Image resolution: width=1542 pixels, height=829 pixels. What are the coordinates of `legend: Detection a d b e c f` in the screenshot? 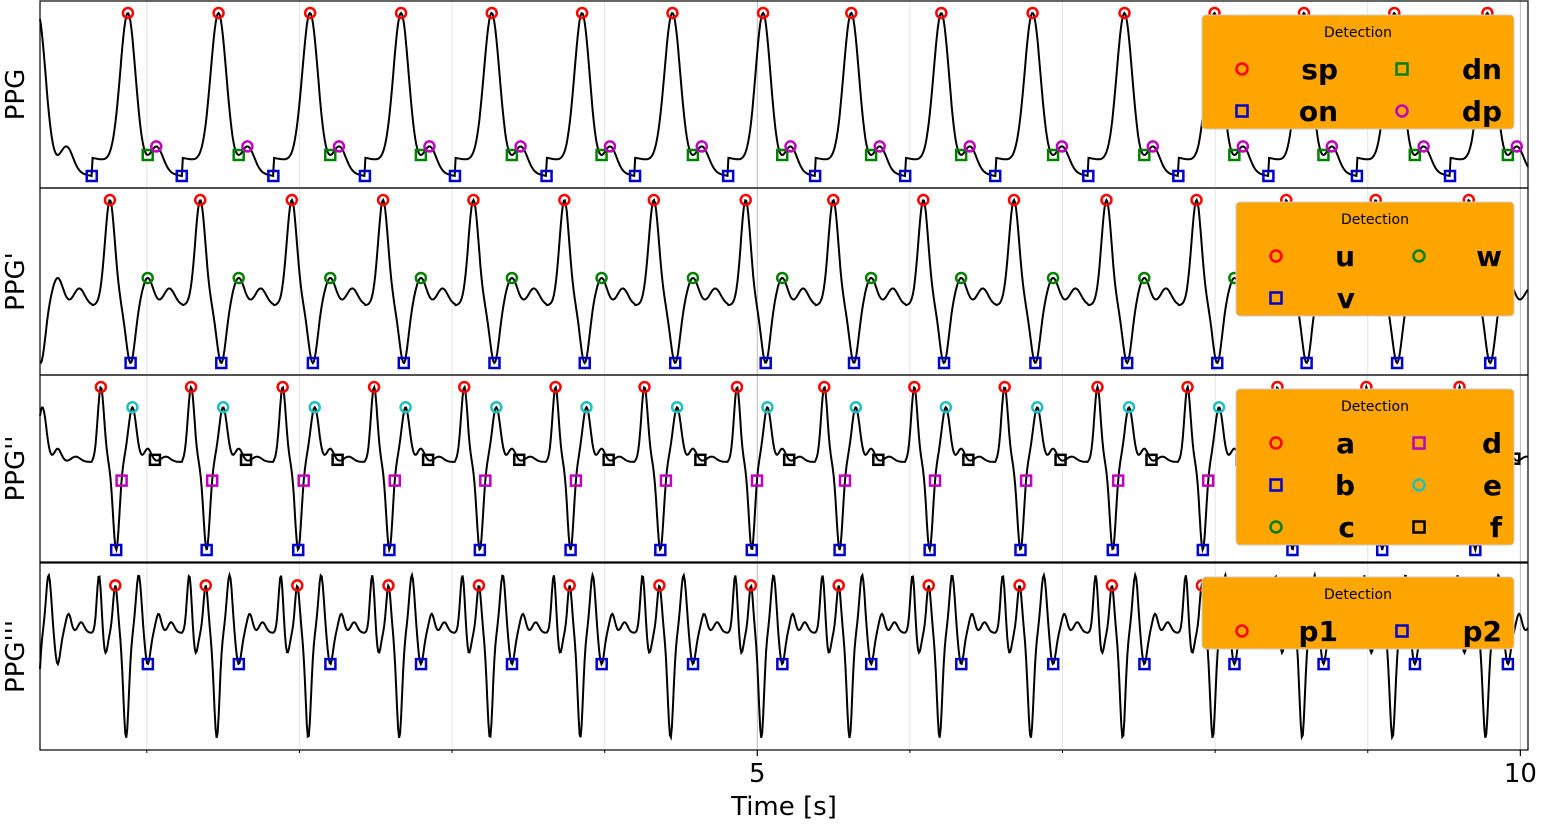 It's located at (1375, 467).